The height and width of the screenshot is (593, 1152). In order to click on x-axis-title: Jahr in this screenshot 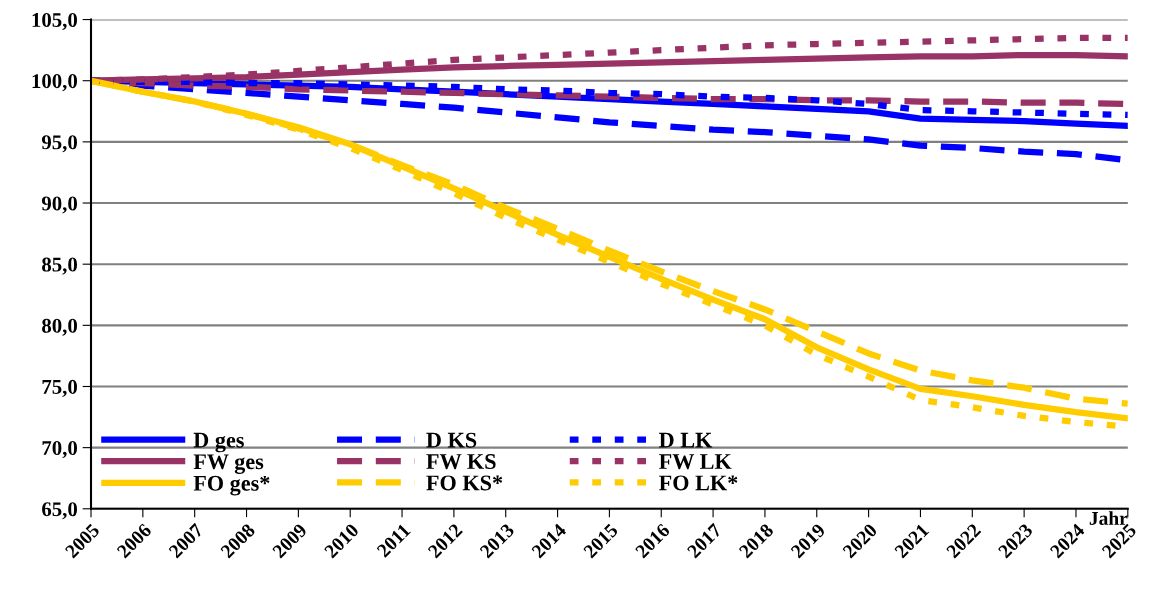, I will do `click(1108, 518)`.